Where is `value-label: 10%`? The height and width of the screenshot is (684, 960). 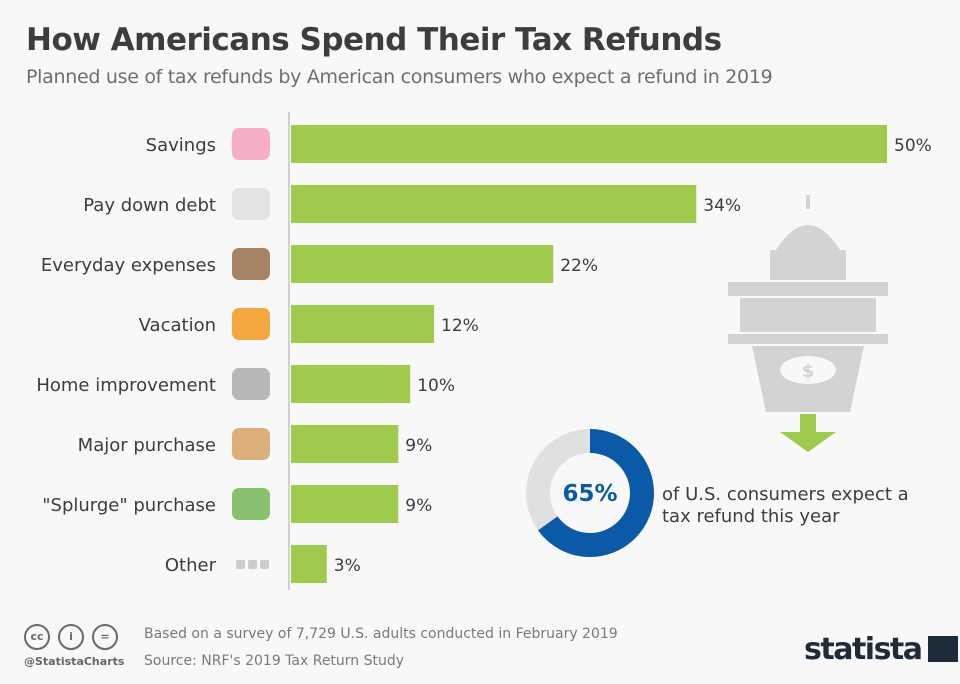 value-label: 10% is located at coordinates (436, 386).